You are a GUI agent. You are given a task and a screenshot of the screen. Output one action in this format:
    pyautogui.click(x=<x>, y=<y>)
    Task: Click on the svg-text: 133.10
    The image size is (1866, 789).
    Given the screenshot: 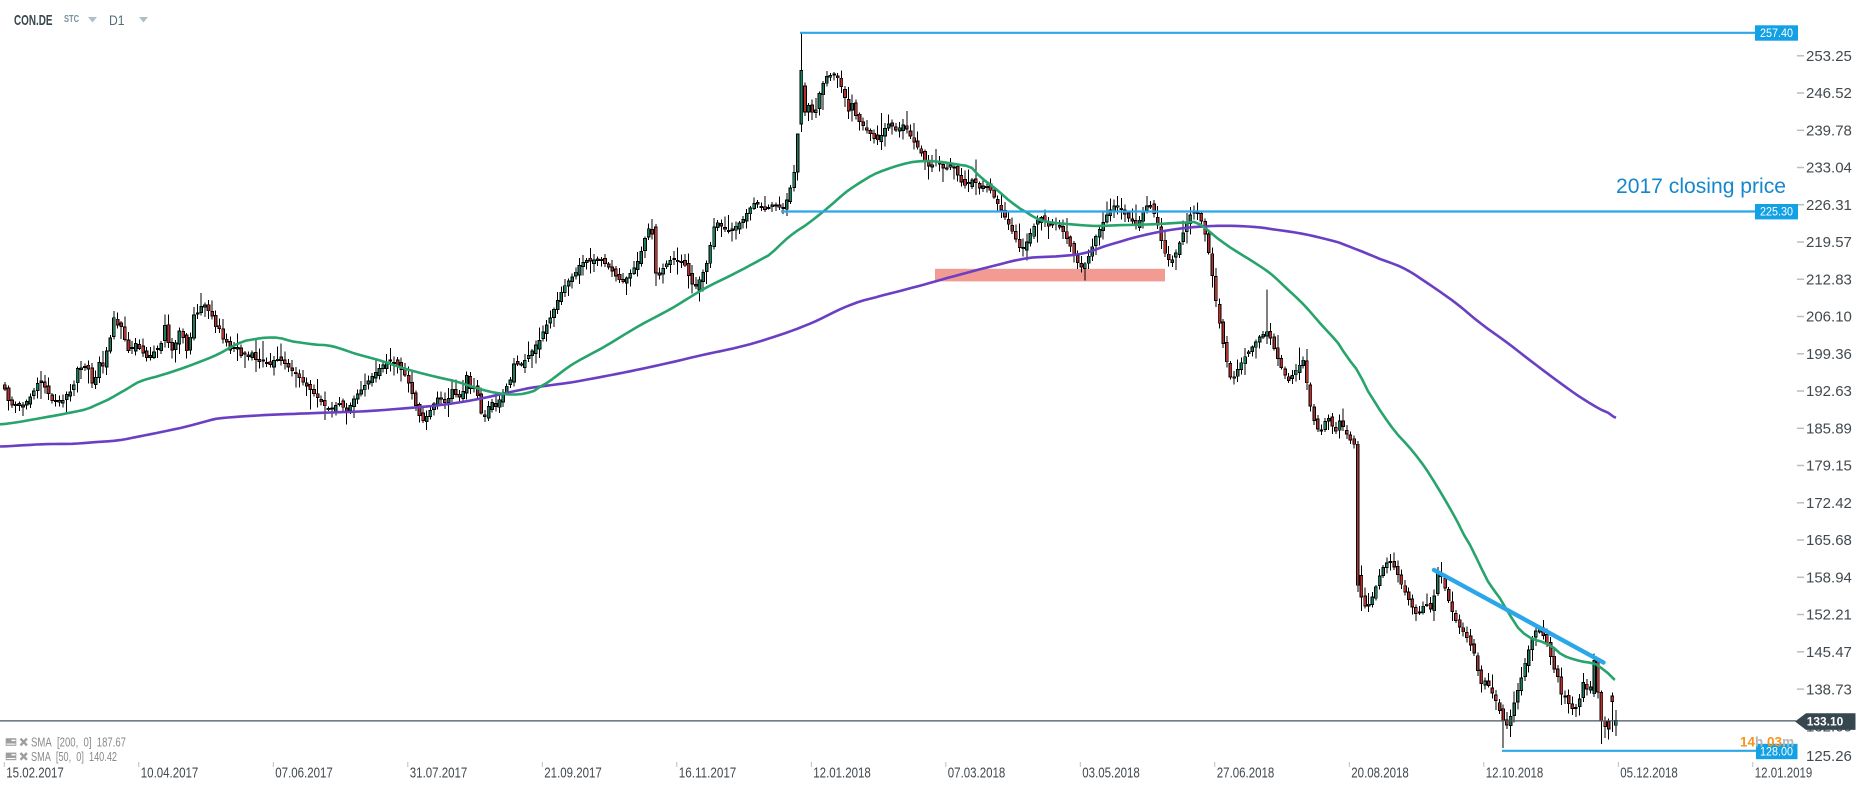 What is the action you would take?
    pyautogui.click(x=1825, y=722)
    